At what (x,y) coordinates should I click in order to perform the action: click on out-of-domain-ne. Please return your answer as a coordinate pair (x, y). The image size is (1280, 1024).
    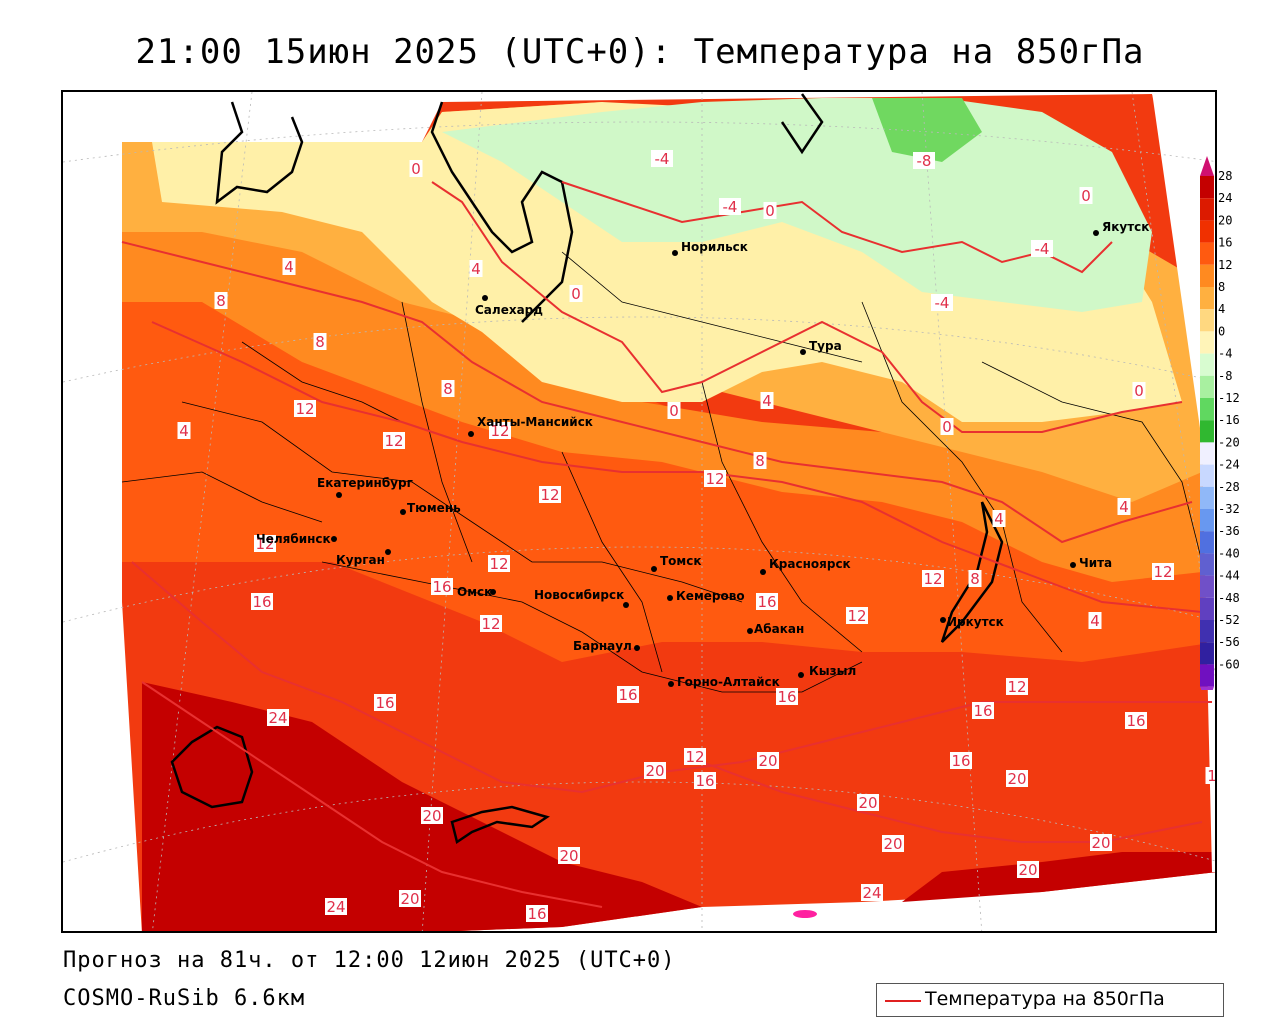
    Looking at the image, I should click on (1183, 482).